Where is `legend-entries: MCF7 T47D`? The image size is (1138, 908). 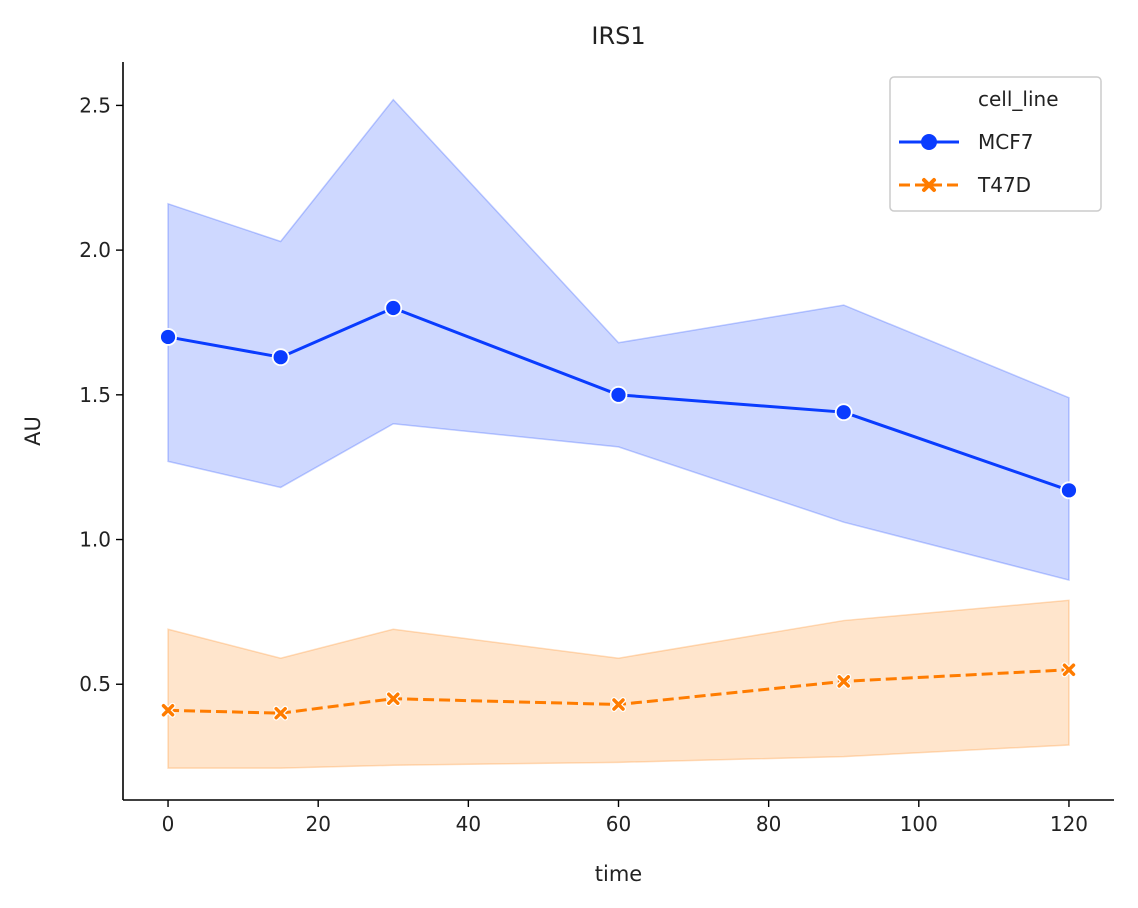 legend-entries: MCF7 T47D is located at coordinates (966, 163).